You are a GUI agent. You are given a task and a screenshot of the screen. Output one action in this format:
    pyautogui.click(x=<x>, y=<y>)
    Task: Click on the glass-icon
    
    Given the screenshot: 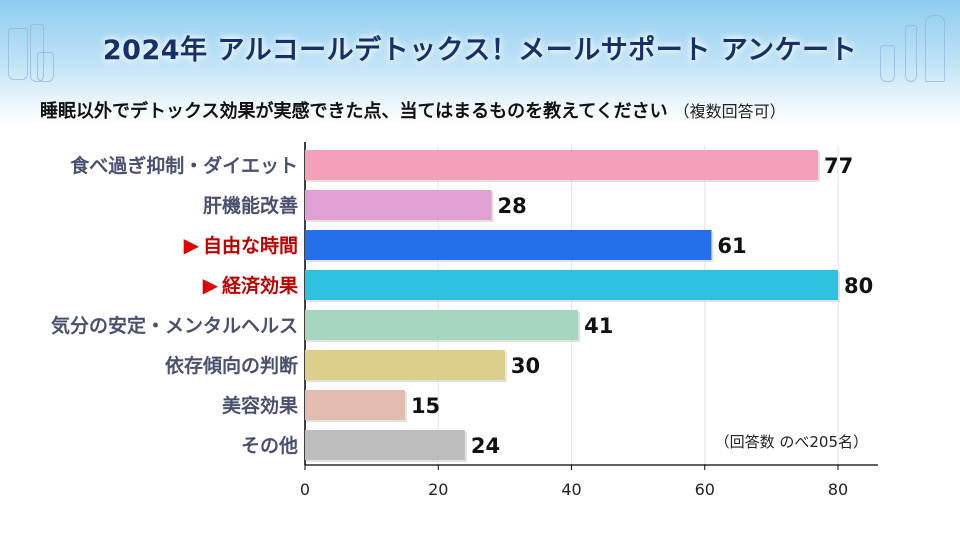 What is the action you would take?
    pyautogui.click(x=37, y=53)
    